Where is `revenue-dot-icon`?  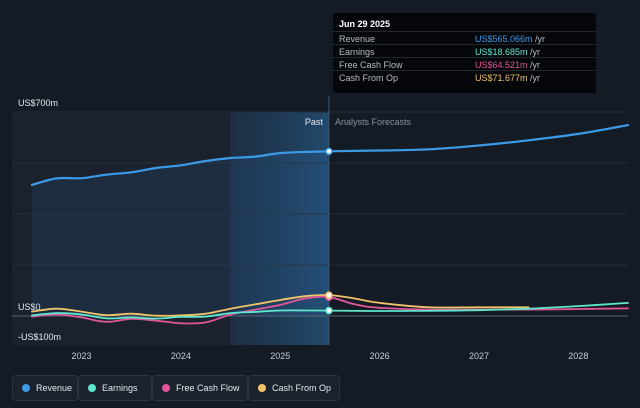
revenue-dot-icon is located at coordinates (26, 388).